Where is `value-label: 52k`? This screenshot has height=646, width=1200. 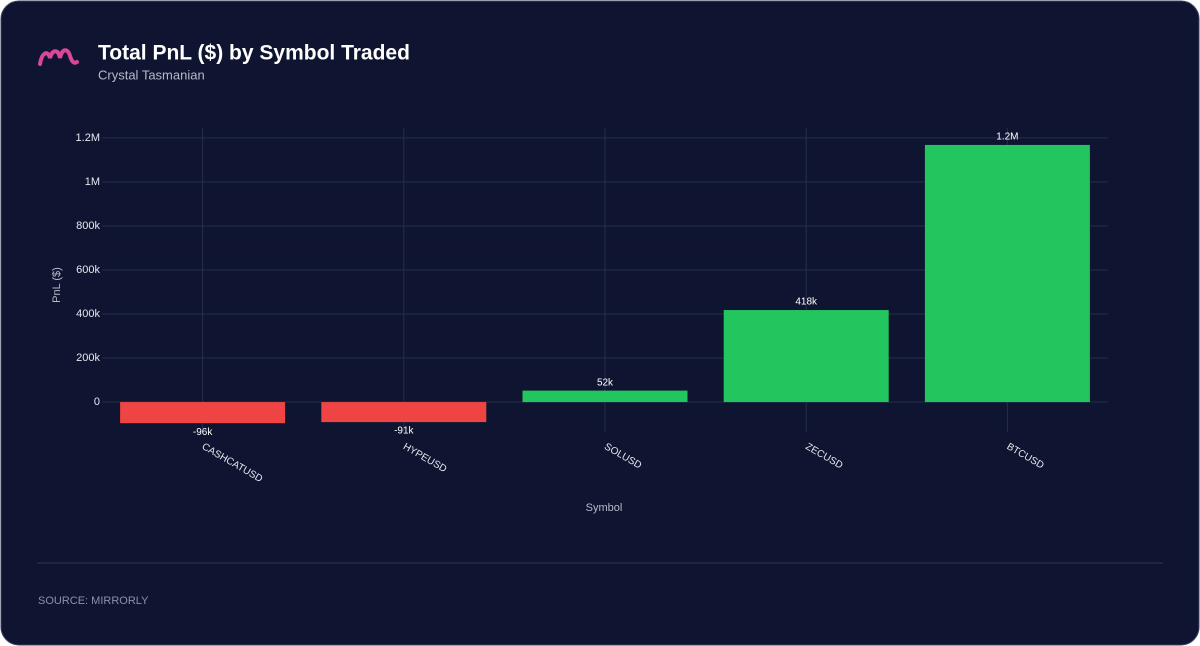 value-label: 52k is located at coordinates (605, 382).